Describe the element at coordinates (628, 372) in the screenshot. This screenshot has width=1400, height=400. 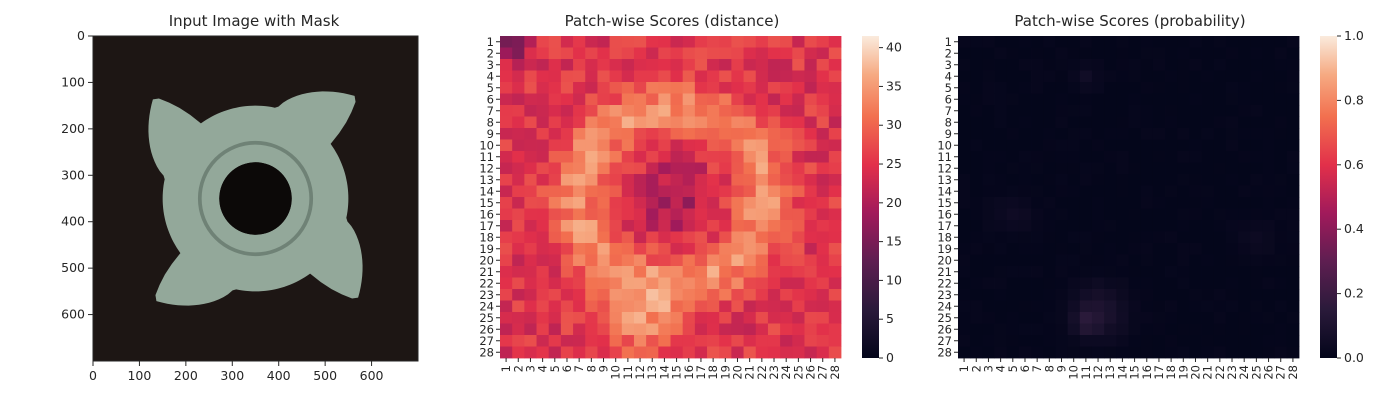
I see `x-tick-label: 11` at that location.